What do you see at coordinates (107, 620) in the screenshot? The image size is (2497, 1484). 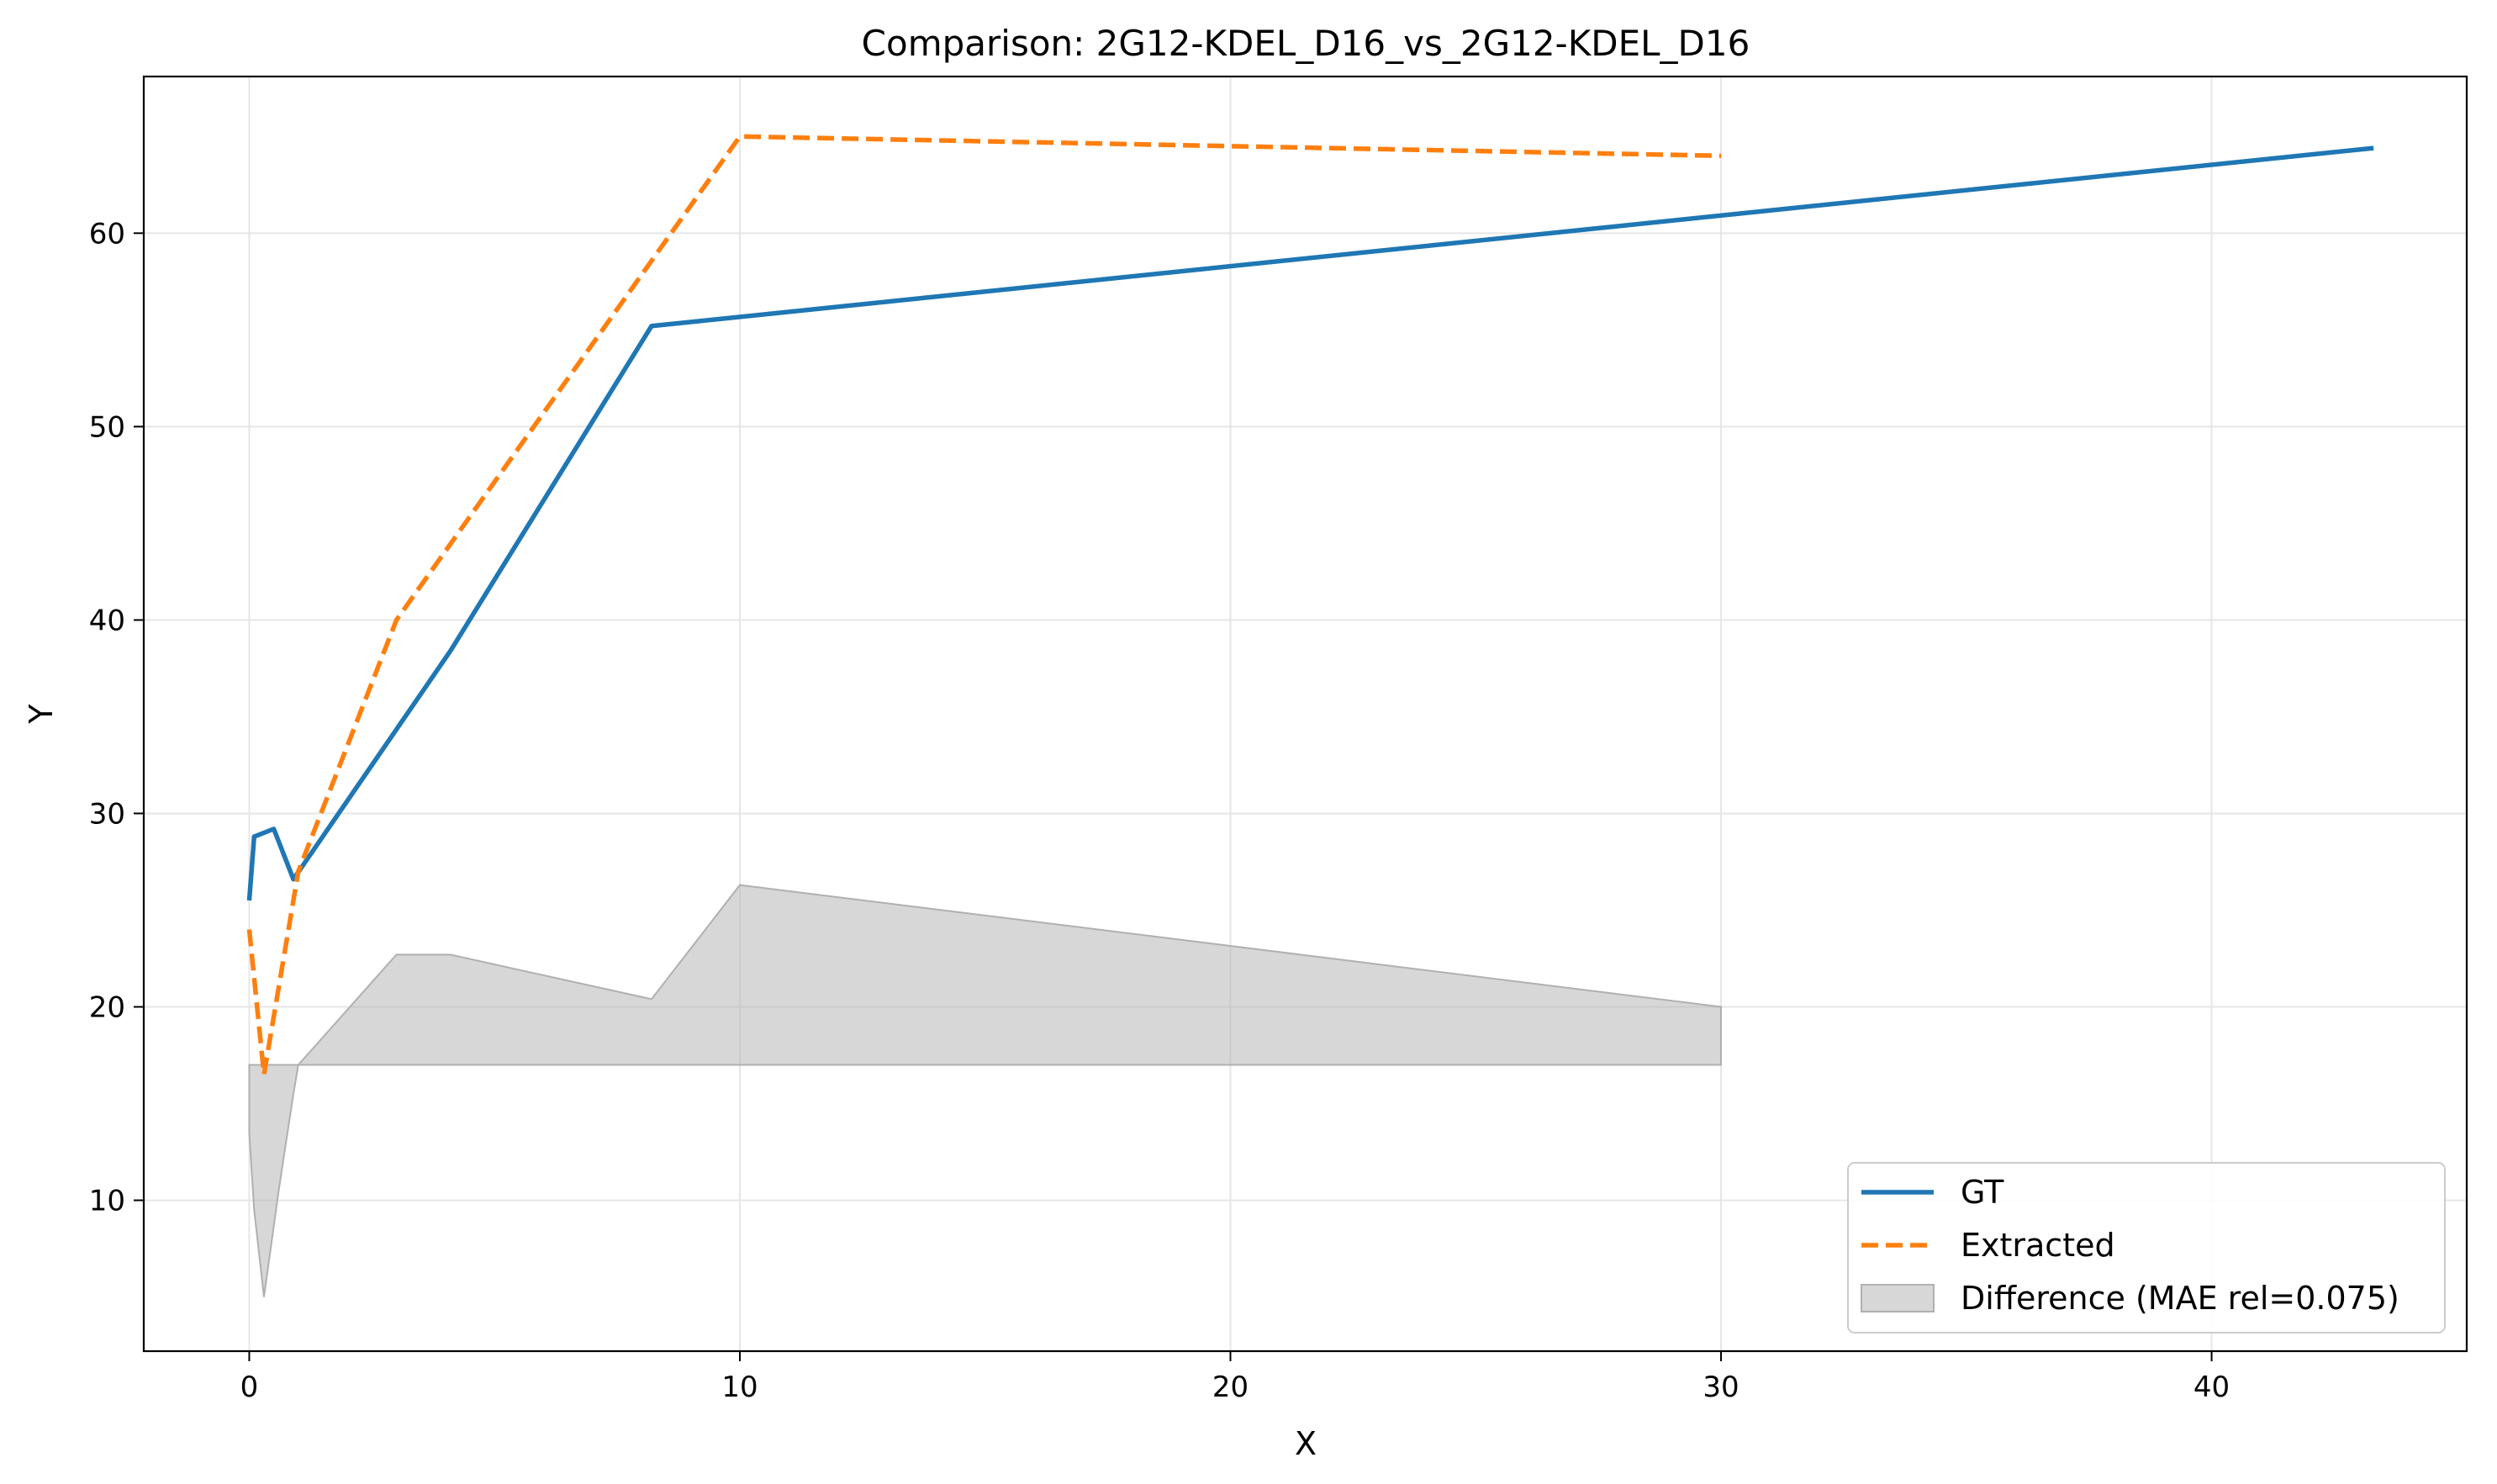 I see `y-tick-label: 40` at bounding box center [107, 620].